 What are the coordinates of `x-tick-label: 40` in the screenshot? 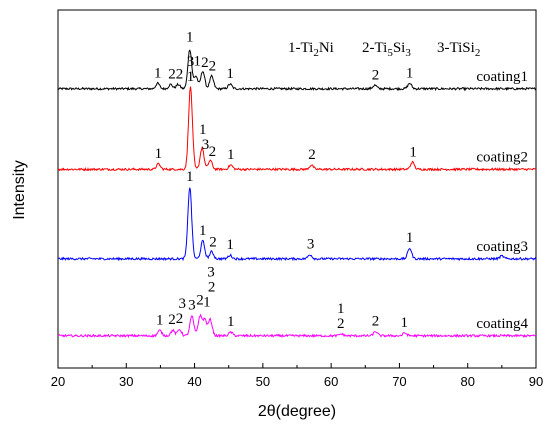 It's located at (194, 381).